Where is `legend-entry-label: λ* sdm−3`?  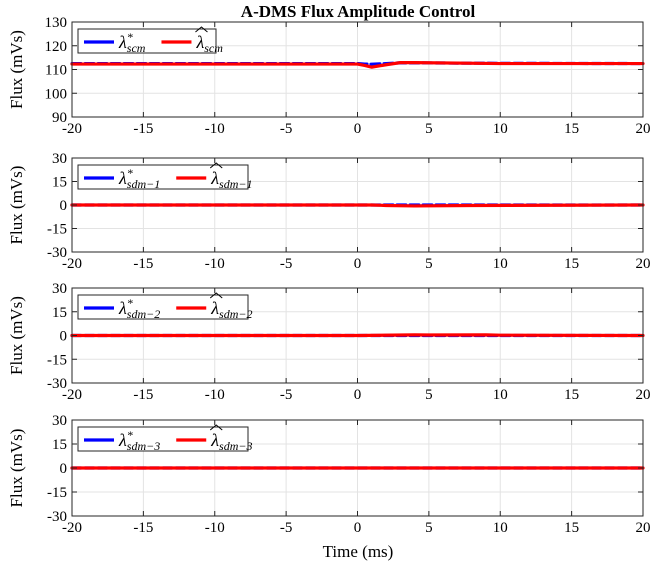 legend-entry-label: λ* sdm−3 is located at coordinates (139, 440).